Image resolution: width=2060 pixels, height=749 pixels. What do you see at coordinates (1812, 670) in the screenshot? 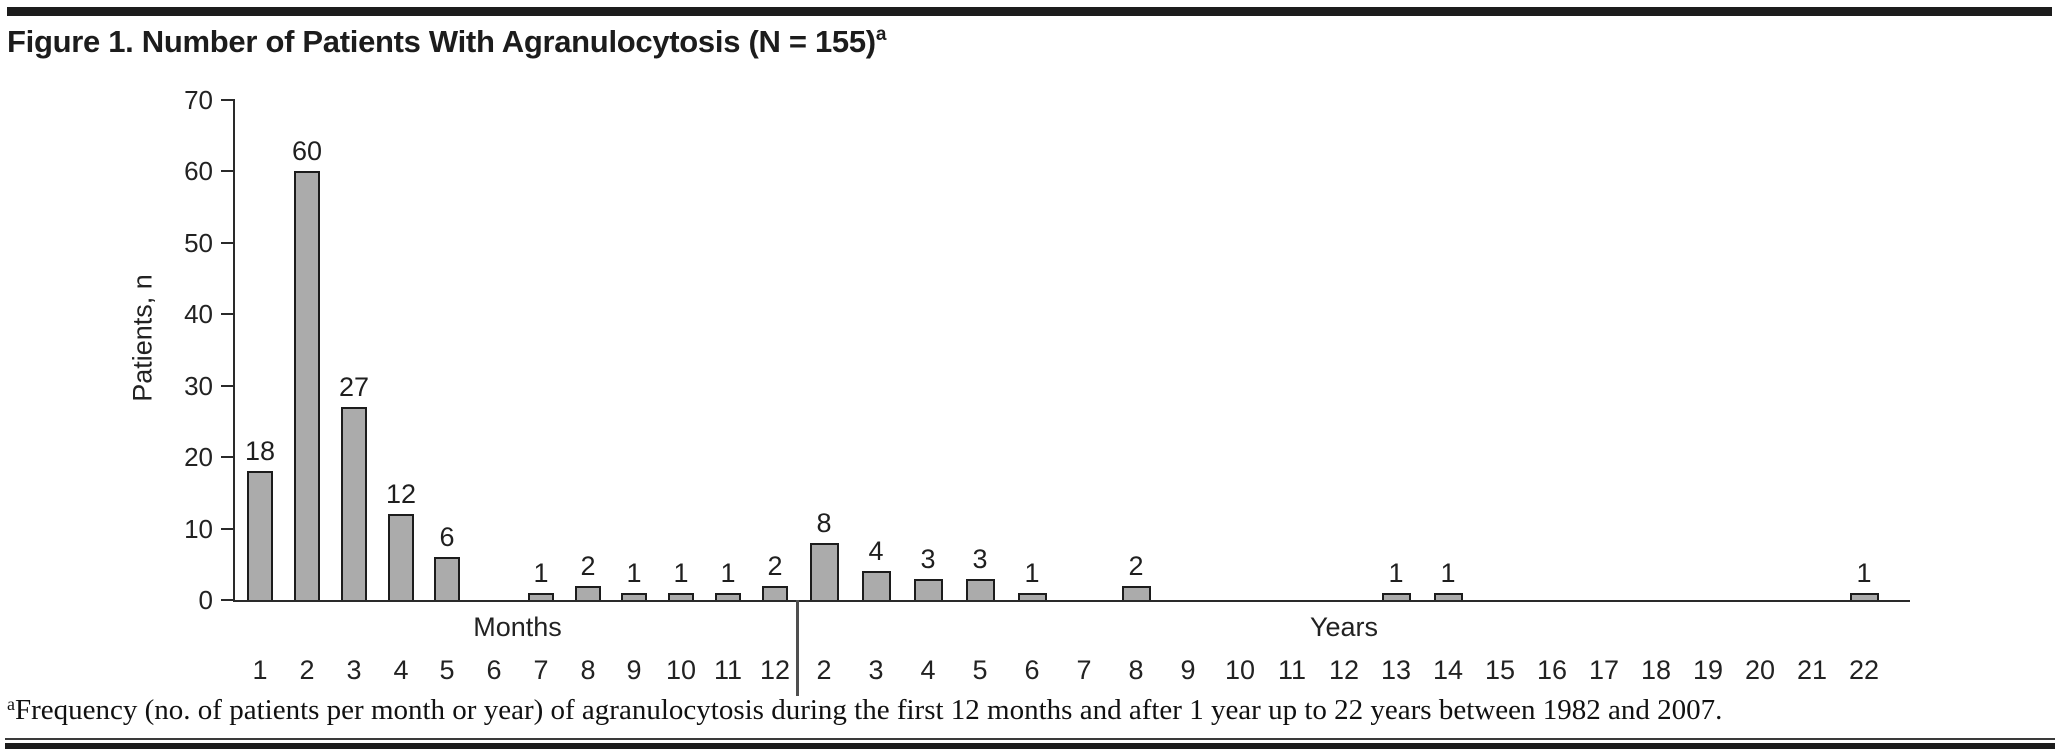
I see `x-tick-label: 21` at bounding box center [1812, 670].